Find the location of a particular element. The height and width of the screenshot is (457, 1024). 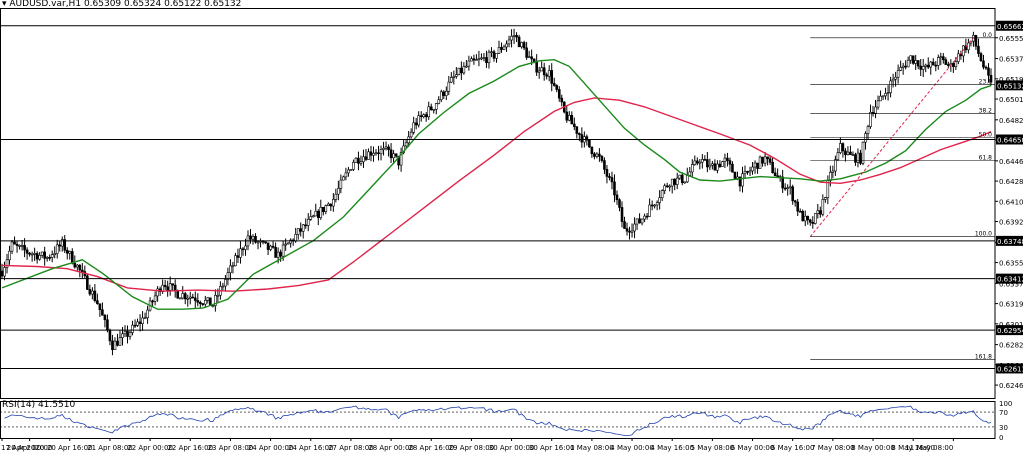

time-tick-label: 5 May 08:00 is located at coordinates (713, 448).